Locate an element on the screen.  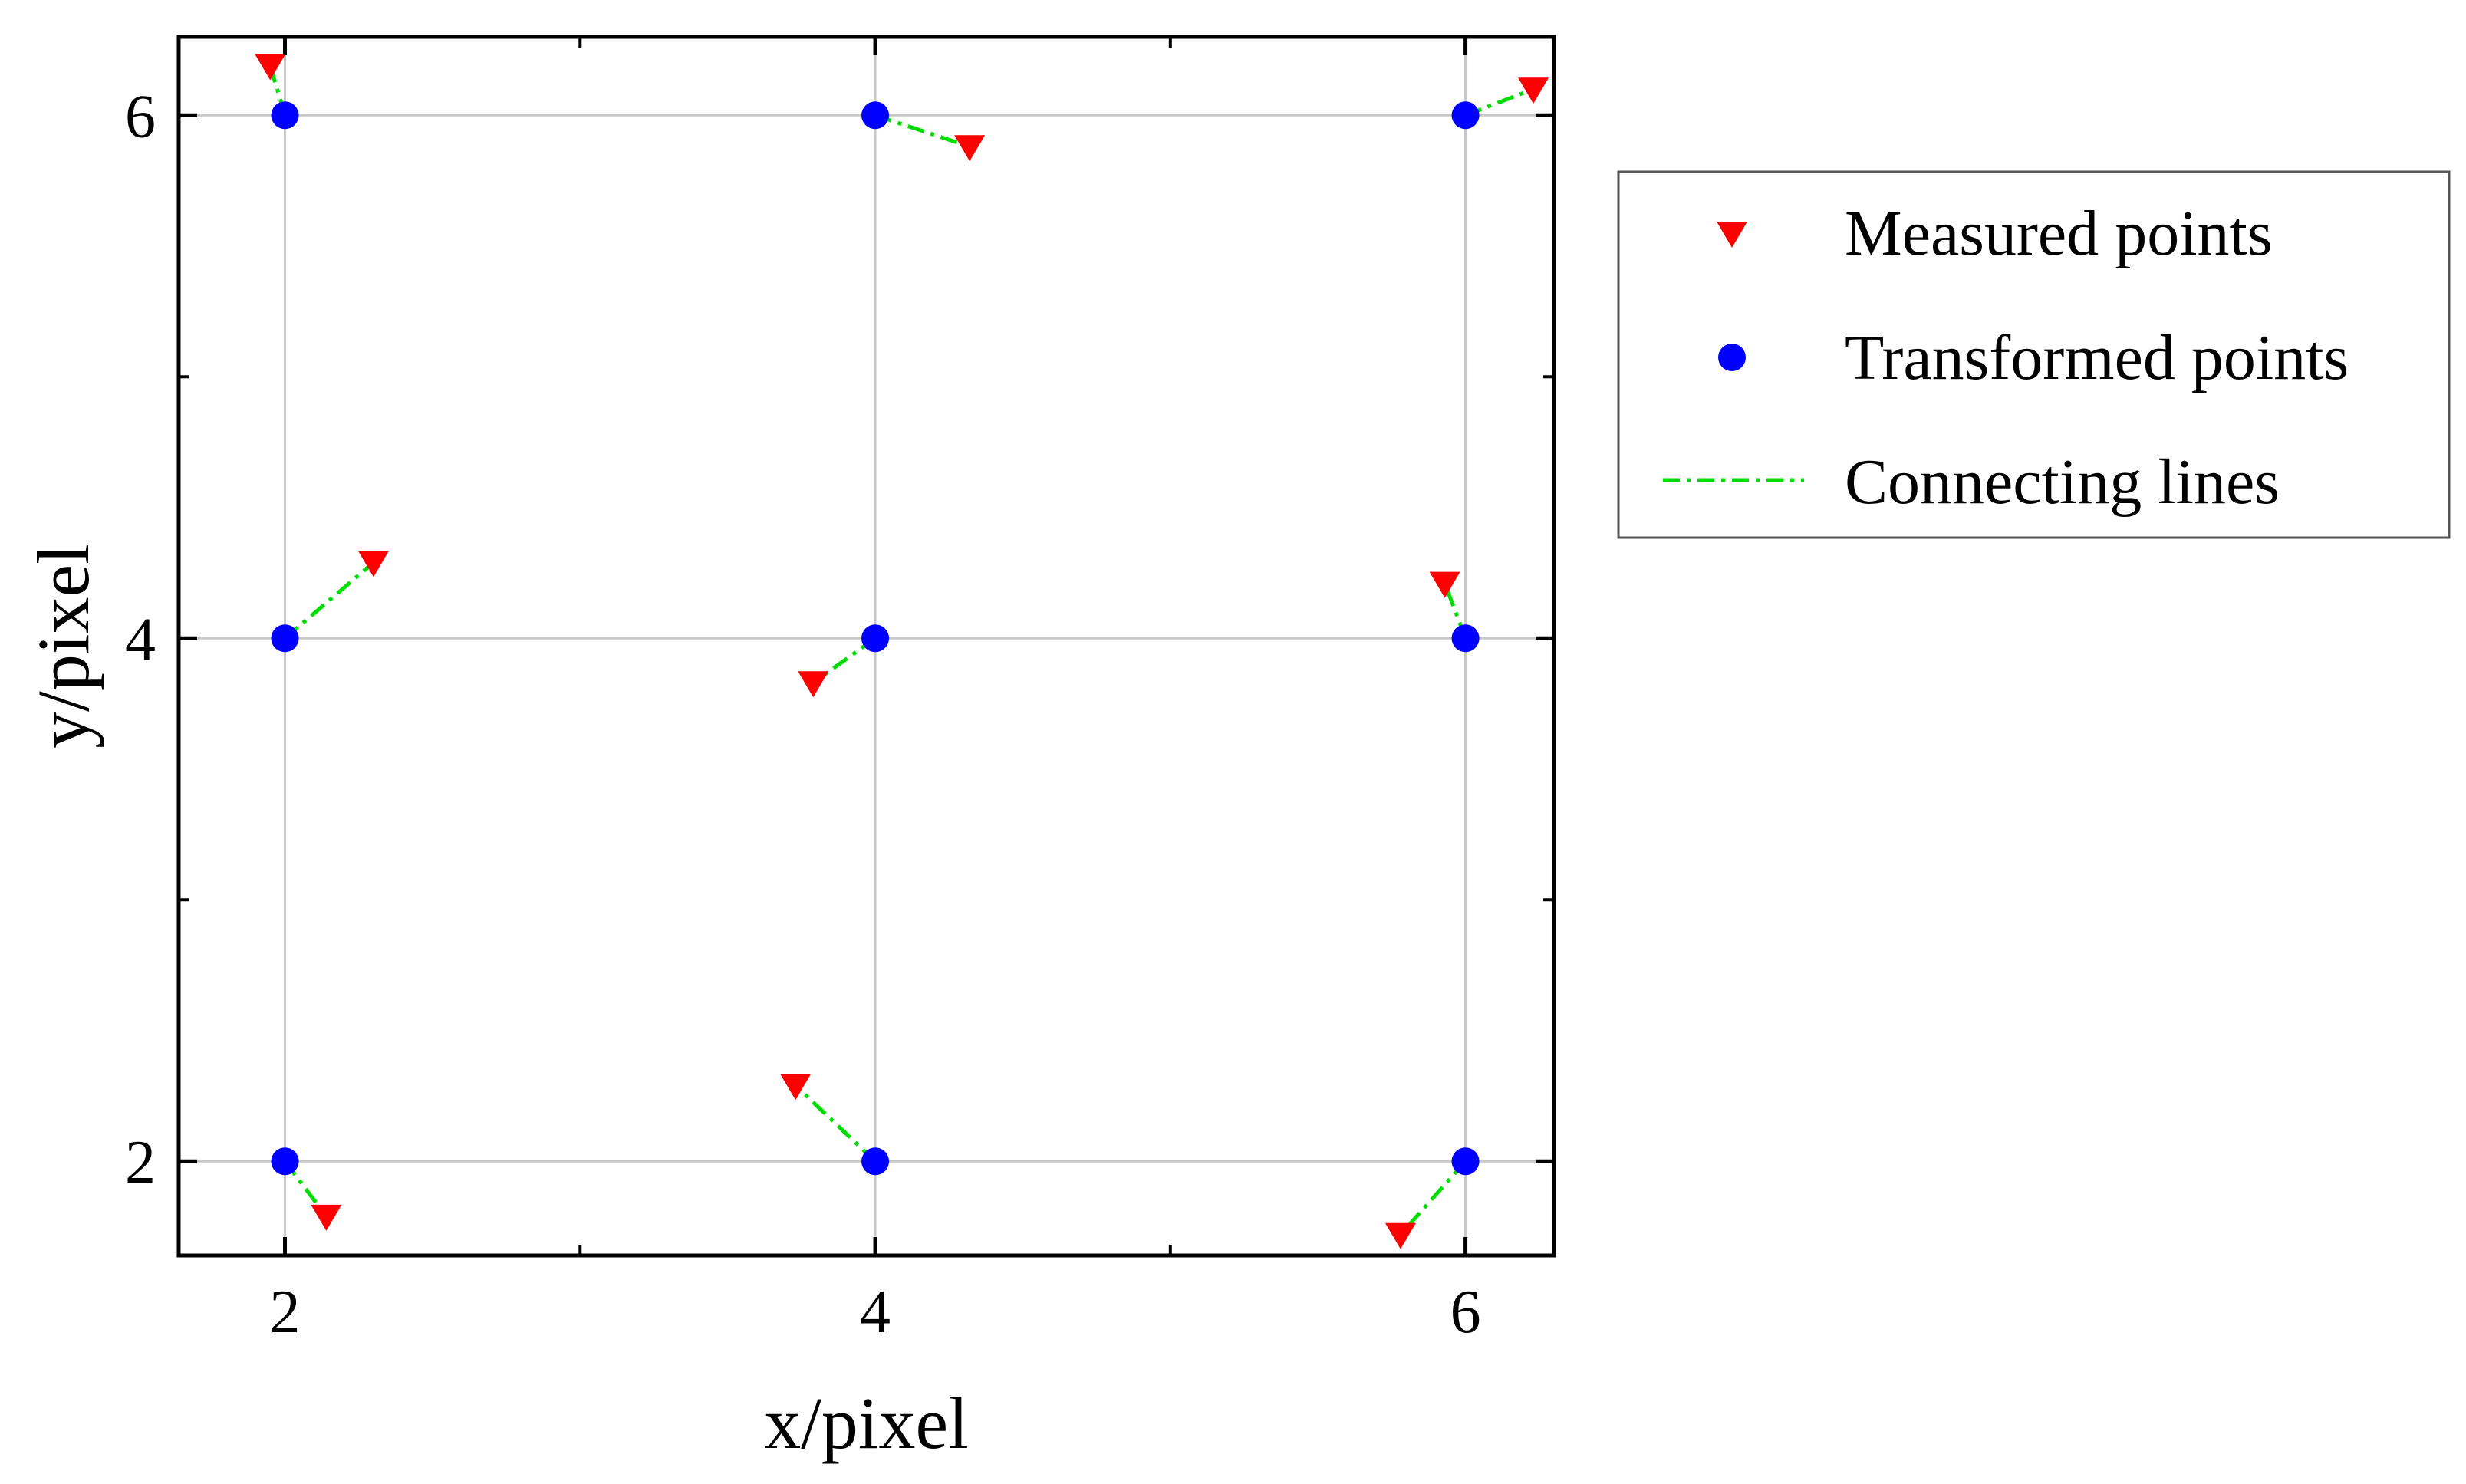
y-tick-label: 4 is located at coordinates (140, 639).